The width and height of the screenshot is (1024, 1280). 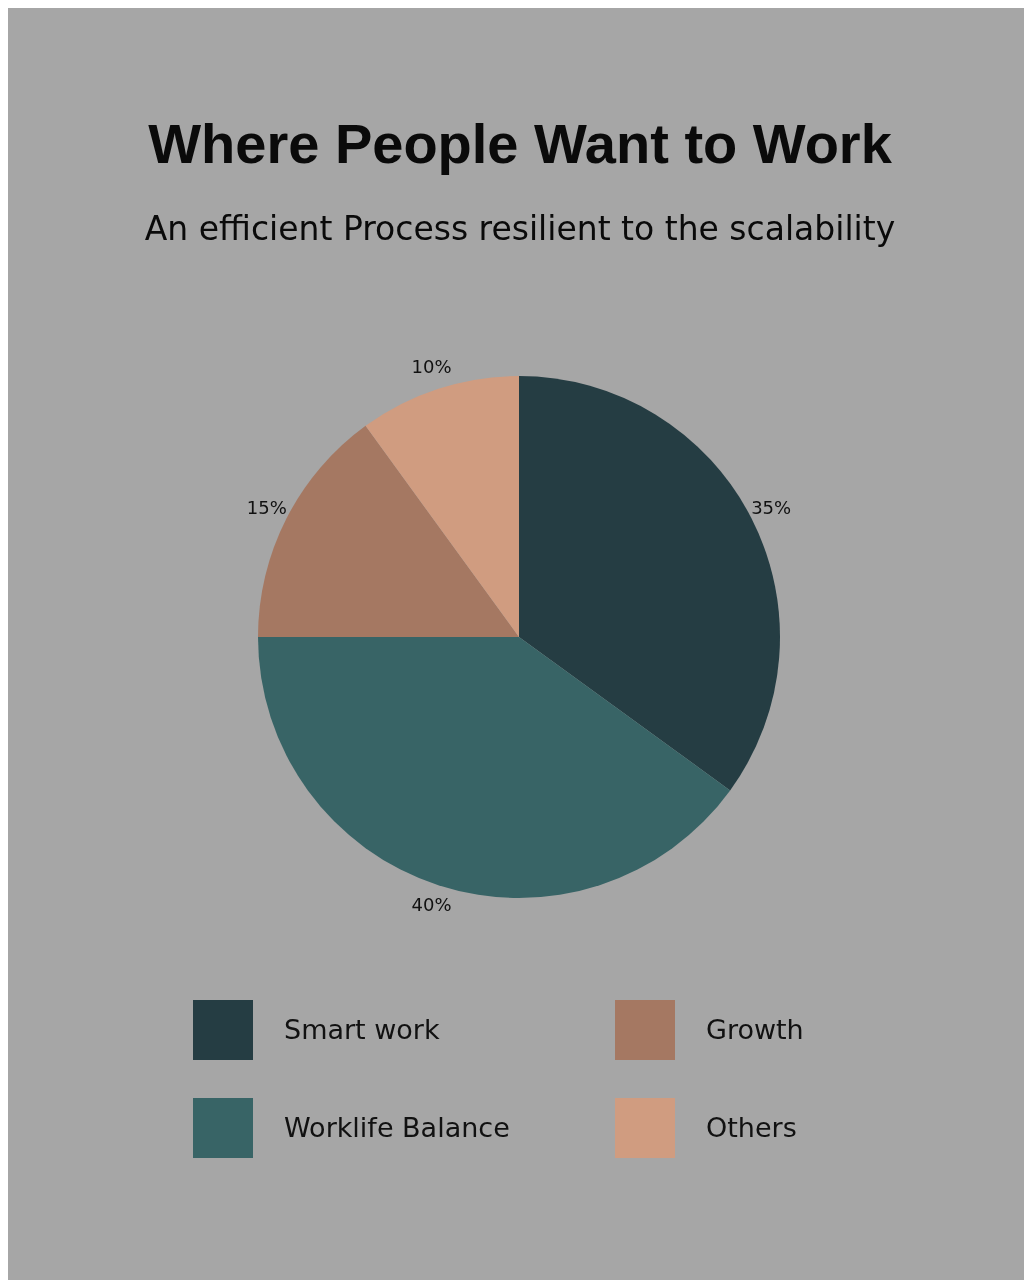 I want to click on chart-subtitle: An efficient Process resilient to the scalability, so click(x=520, y=228).